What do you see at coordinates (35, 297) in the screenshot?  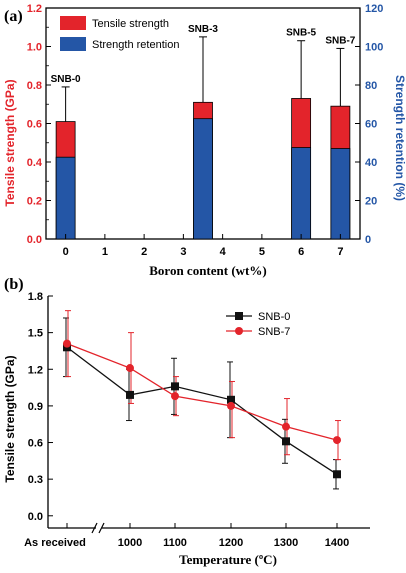 I see `y-tick-label: 1.8` at bounding box center [35, 297].